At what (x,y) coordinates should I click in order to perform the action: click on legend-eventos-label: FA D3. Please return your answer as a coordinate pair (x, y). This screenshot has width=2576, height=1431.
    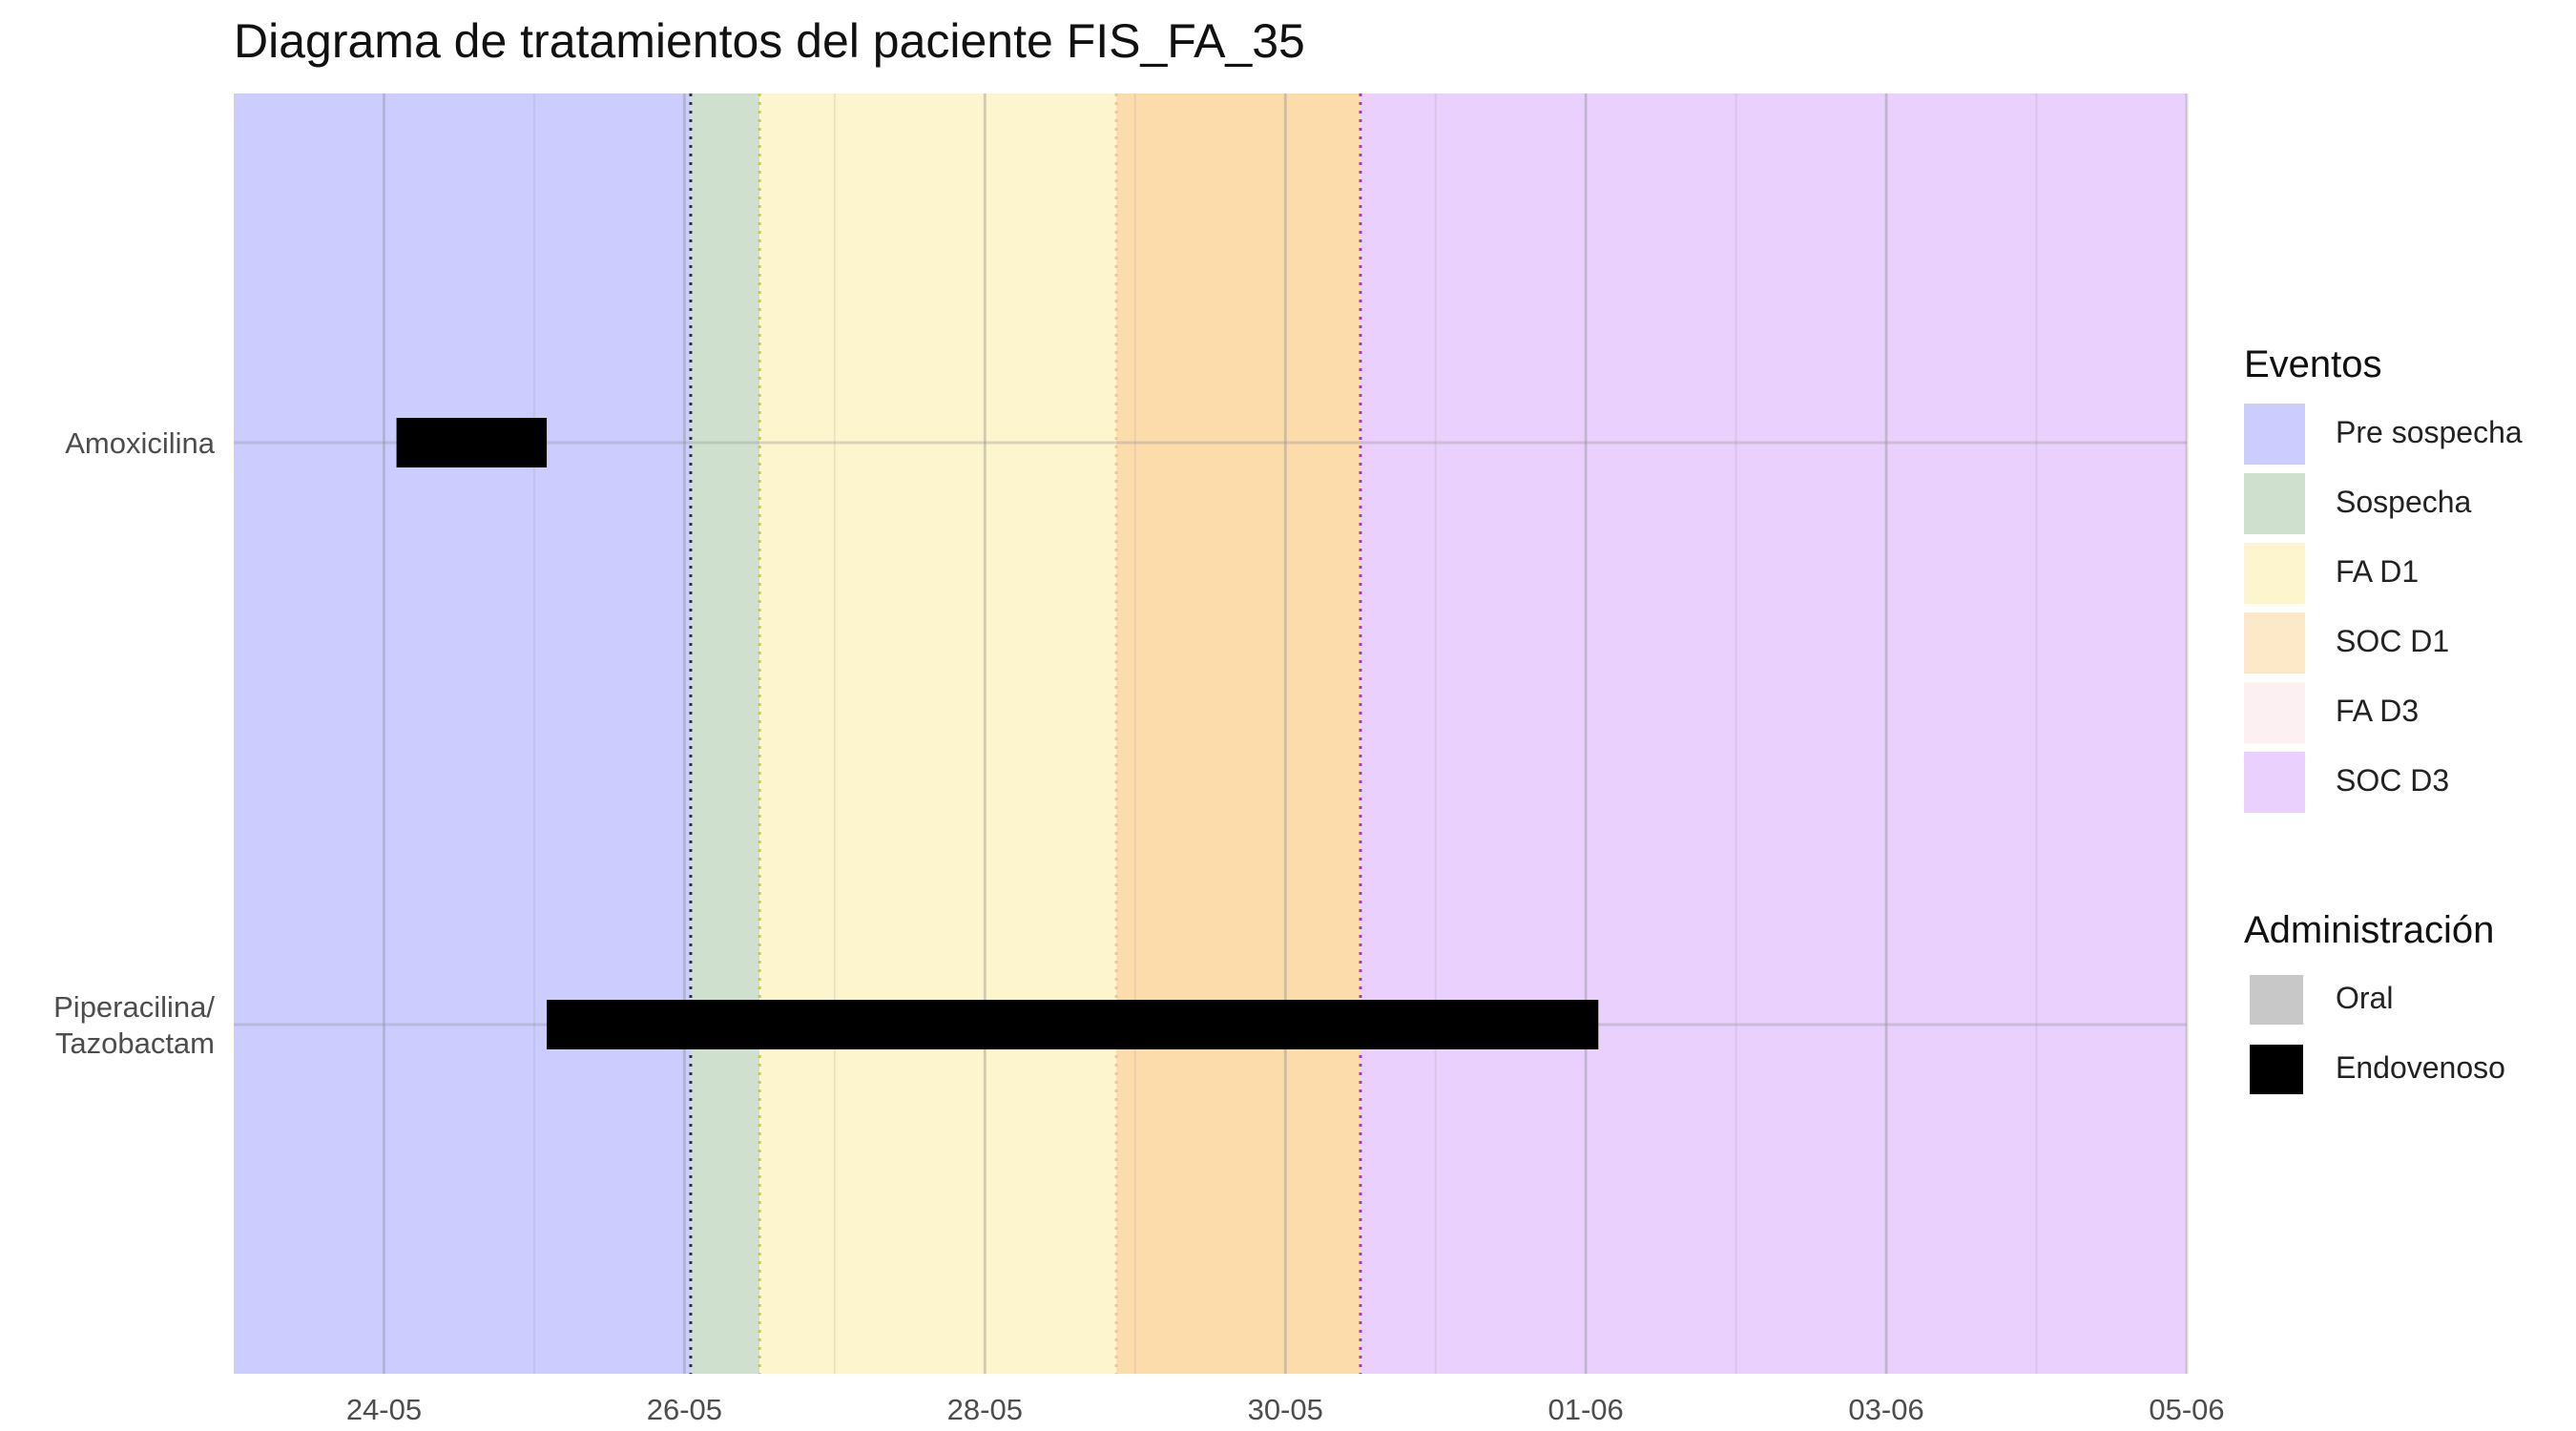
    Looking at the image, I should click on (2378, 711).